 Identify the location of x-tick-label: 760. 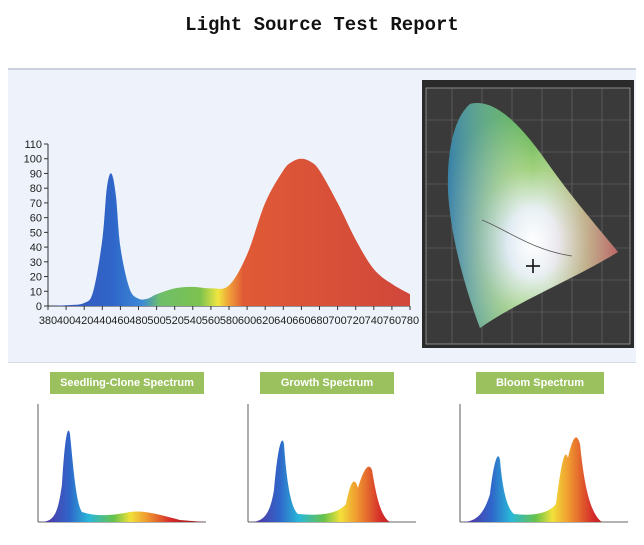
(392, 321).